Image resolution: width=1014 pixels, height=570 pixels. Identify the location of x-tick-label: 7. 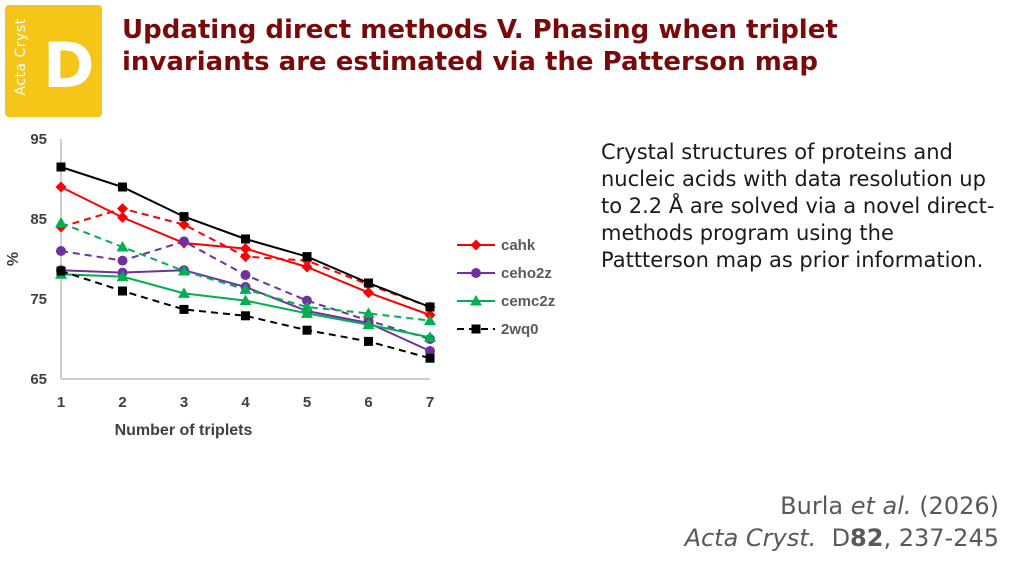
(430, 402).